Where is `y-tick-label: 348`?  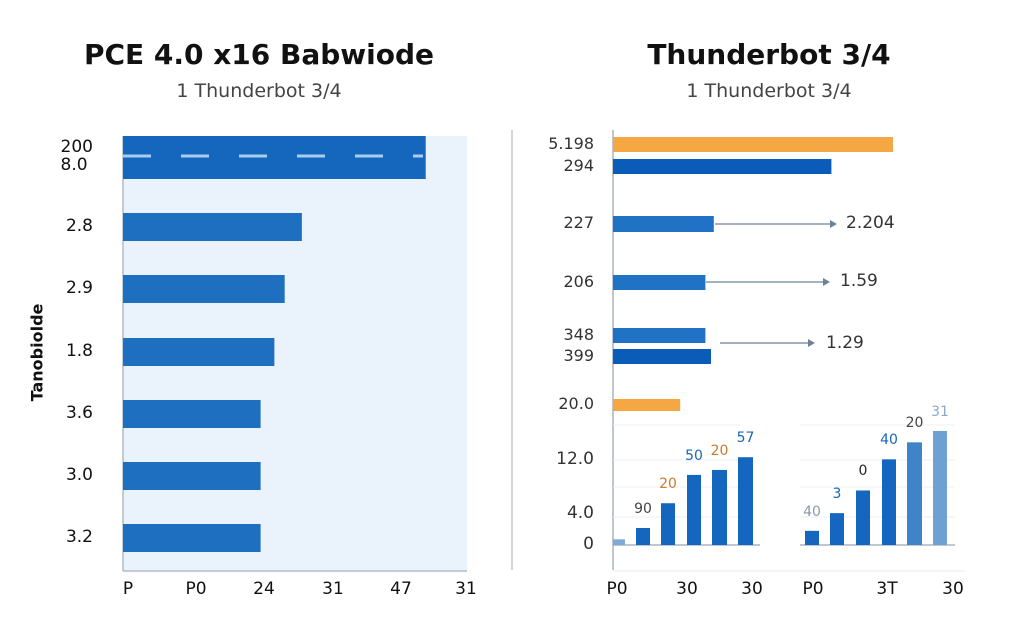
y-tick-label: 348 is located at coordinates (578, 334).